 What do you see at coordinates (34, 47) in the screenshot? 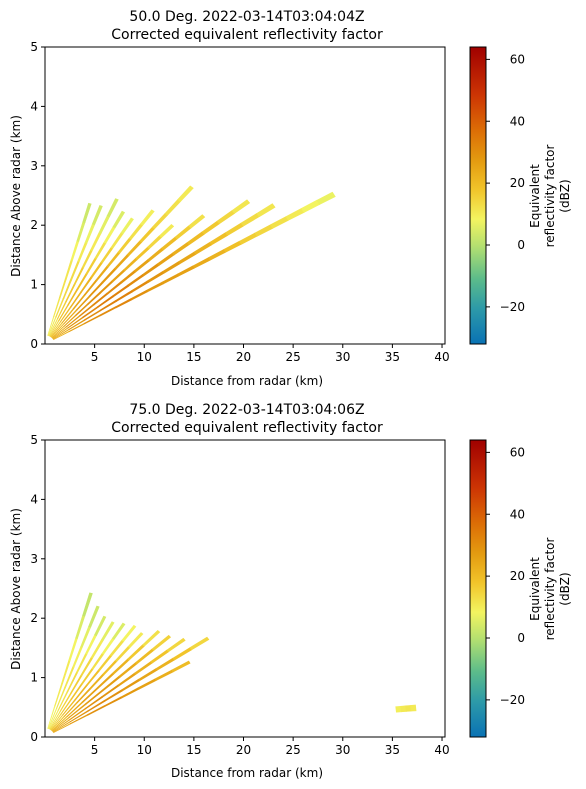
I see `y-tick-label: 5` at bounding box center [34, 47].